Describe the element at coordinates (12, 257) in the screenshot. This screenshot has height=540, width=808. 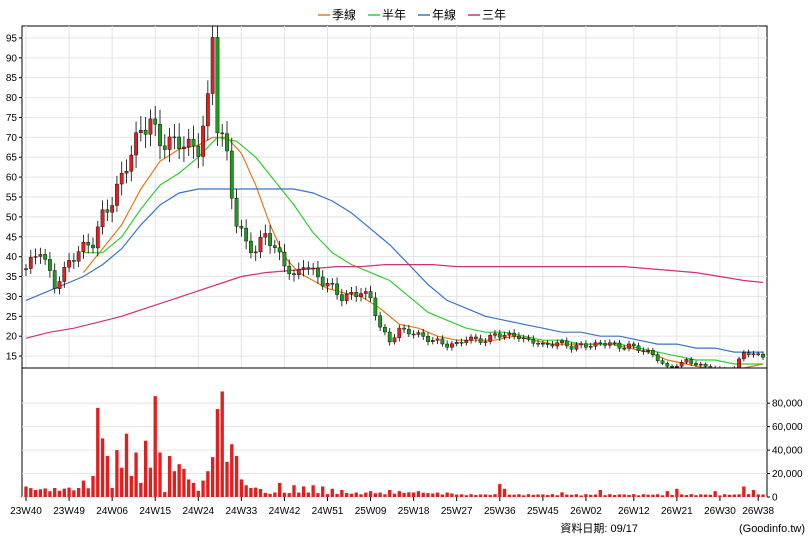
I see `price-tick-label: 40` at that location.